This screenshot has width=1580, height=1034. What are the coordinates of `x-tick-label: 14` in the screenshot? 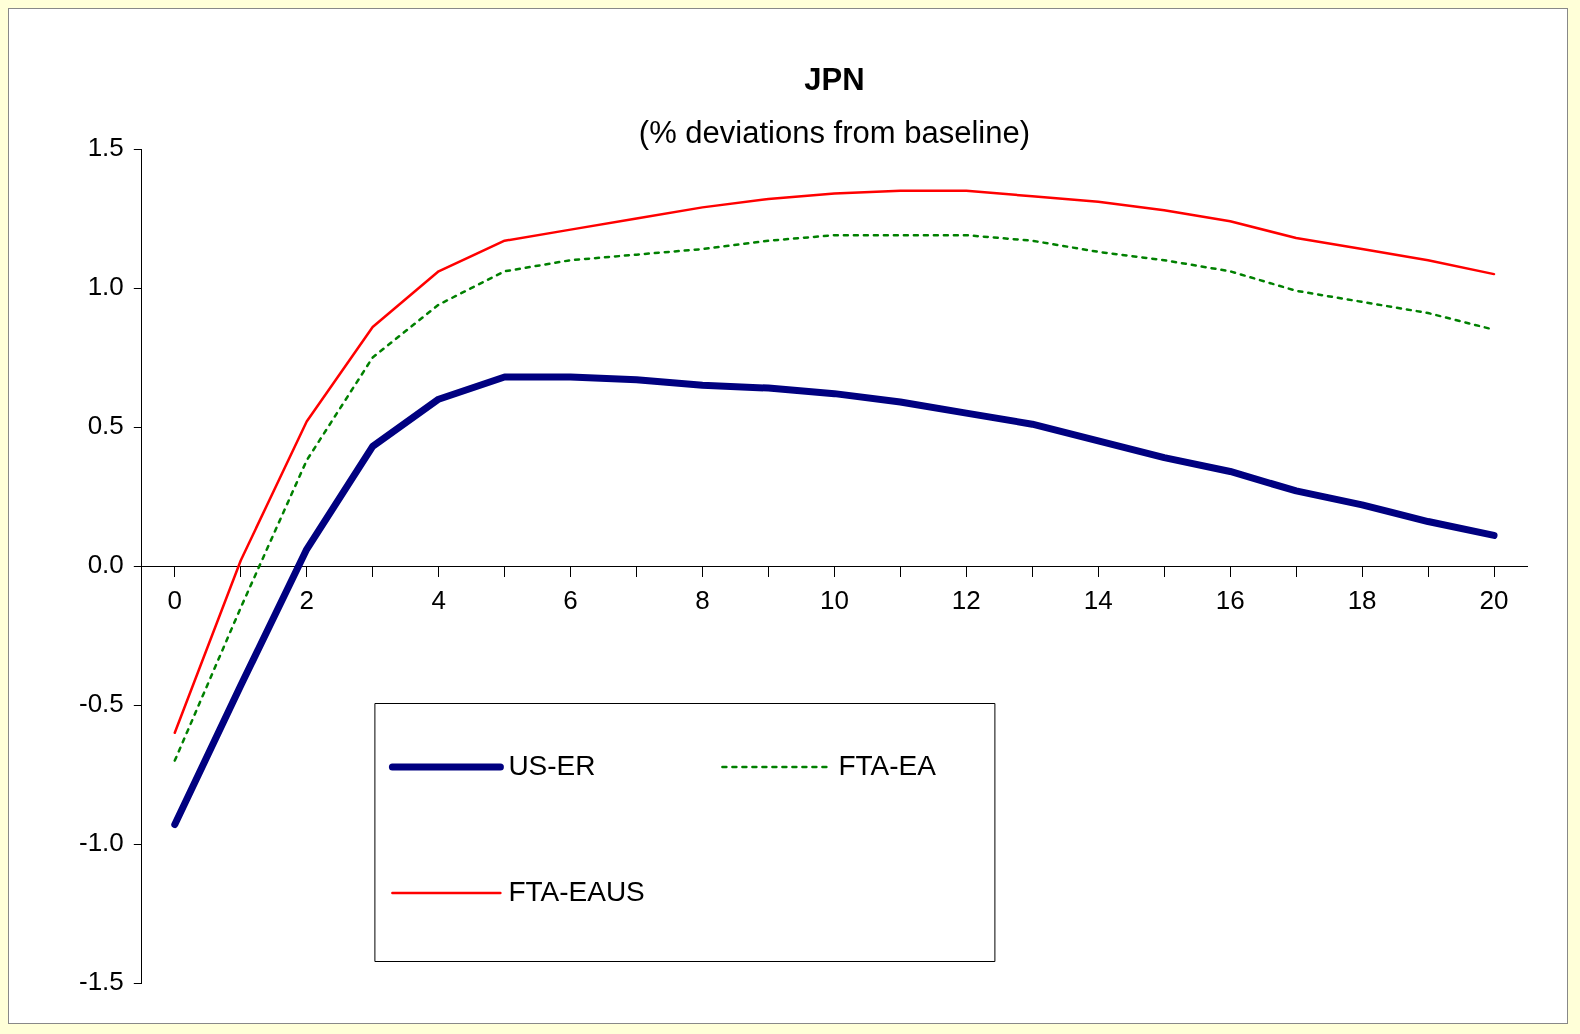 It's located at (1098, 599).